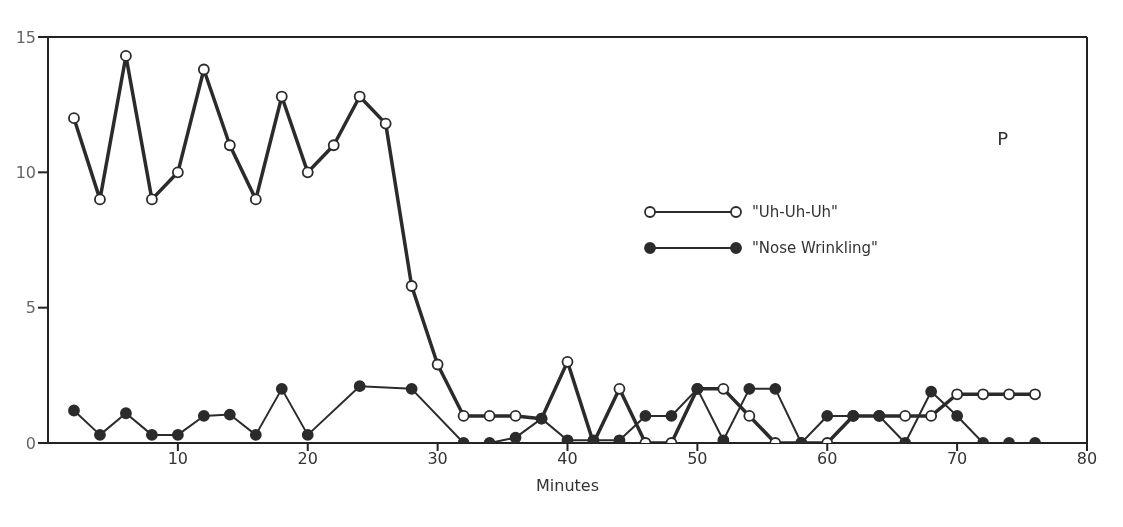  I want to click on x-tick-label: 30, so click(437, 459).